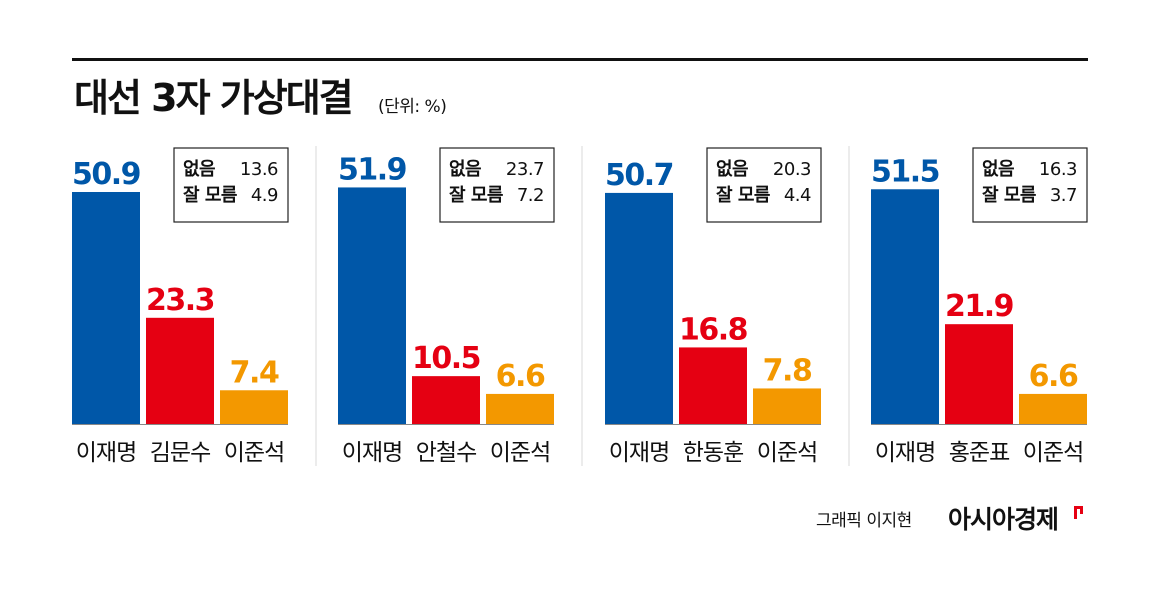 This screenshot has height=592, width=1158. Describe the element at coordinates (1003, 519) in the screenshot. I see `brand-logo-text: 아시아경제` at that location.